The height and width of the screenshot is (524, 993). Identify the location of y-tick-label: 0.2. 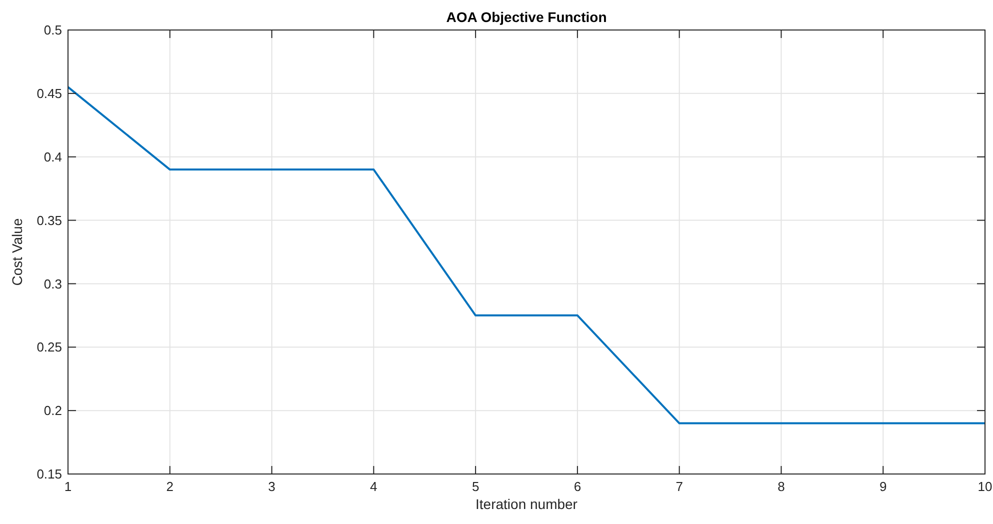
(53, 410).